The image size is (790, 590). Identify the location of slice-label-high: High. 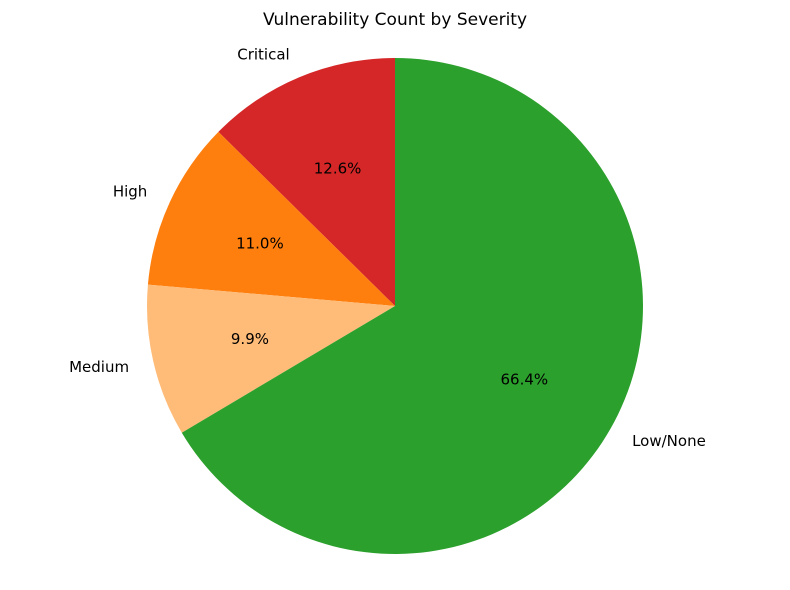
(130, 192).